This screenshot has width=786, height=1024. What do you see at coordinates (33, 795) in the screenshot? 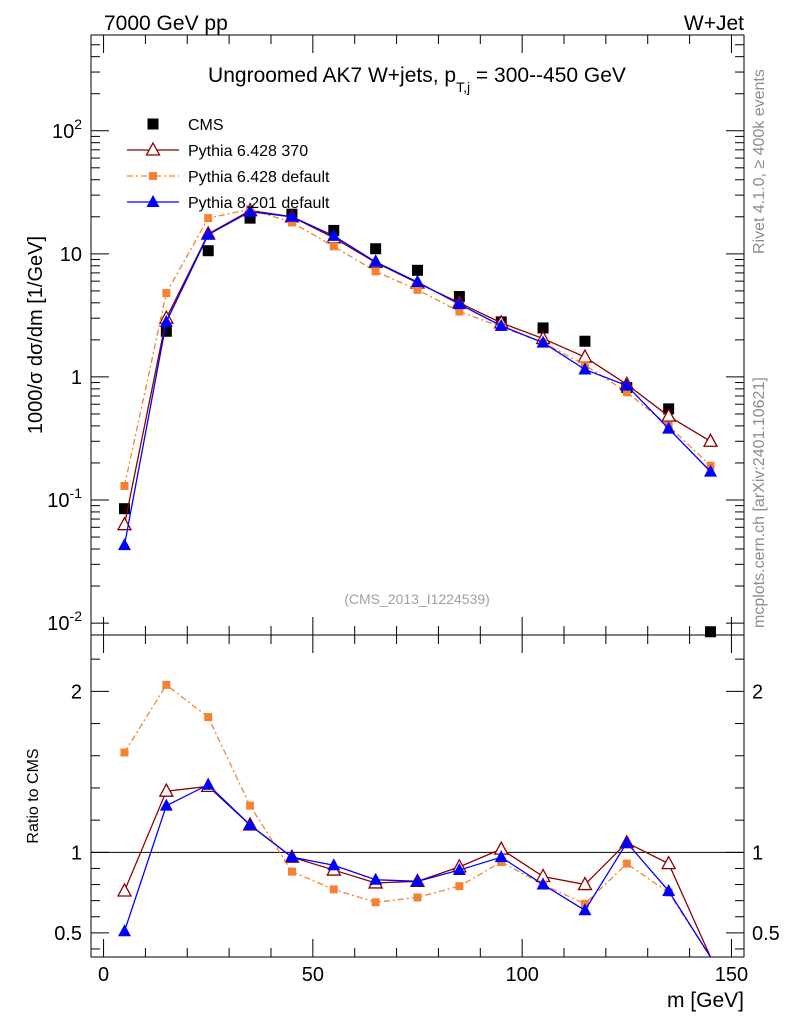
I see `ratio-ylabel: Ratio to CMS` at bounding box center [33, 795].